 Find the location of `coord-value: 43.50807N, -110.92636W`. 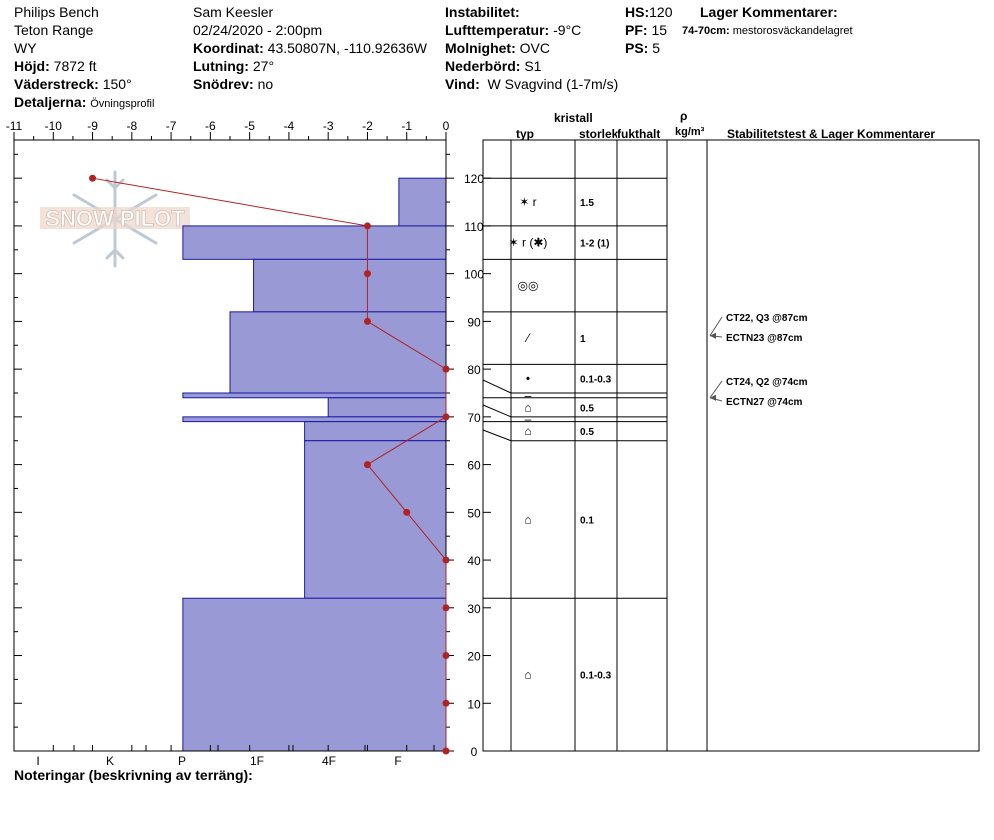

coord-value: 43.50807N, -110.92636W is located at coordinates (347, 48).